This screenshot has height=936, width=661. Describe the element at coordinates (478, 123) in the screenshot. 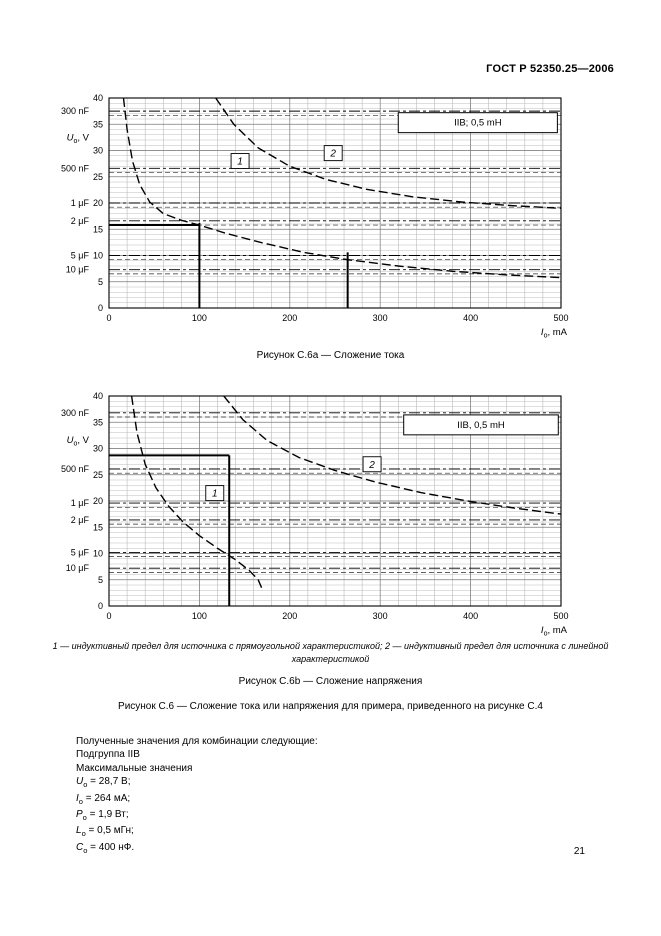

I see `svg-text: IIB; 0,5 mH` at that location.